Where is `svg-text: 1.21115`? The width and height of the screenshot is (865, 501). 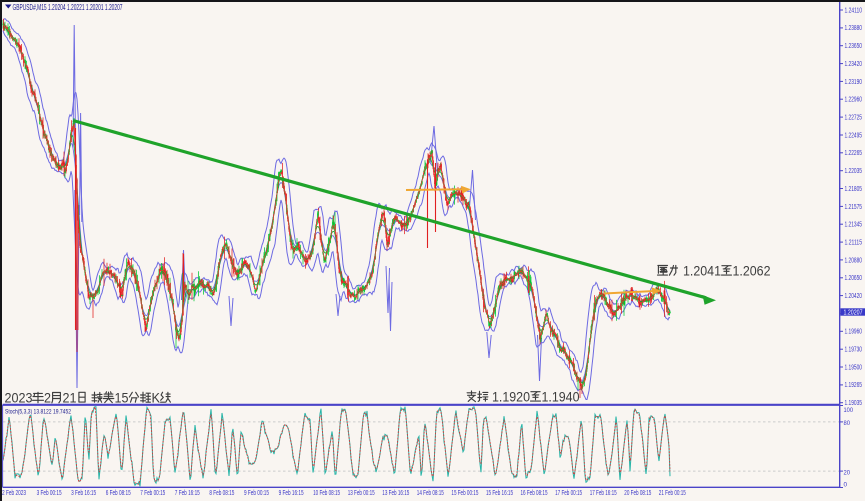
svg-text: 1.21115 is located at coordinates (854, 243).